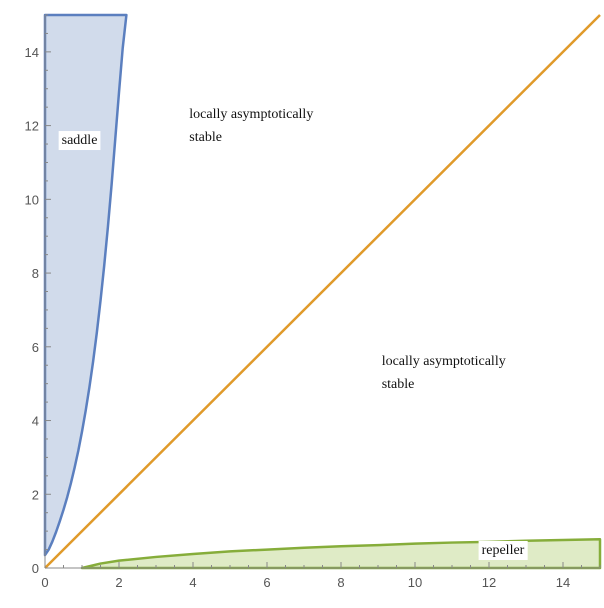 The height and width of the screenshot is (608, 604). I want to click on y-tick-label: 14, so click(32, 52).